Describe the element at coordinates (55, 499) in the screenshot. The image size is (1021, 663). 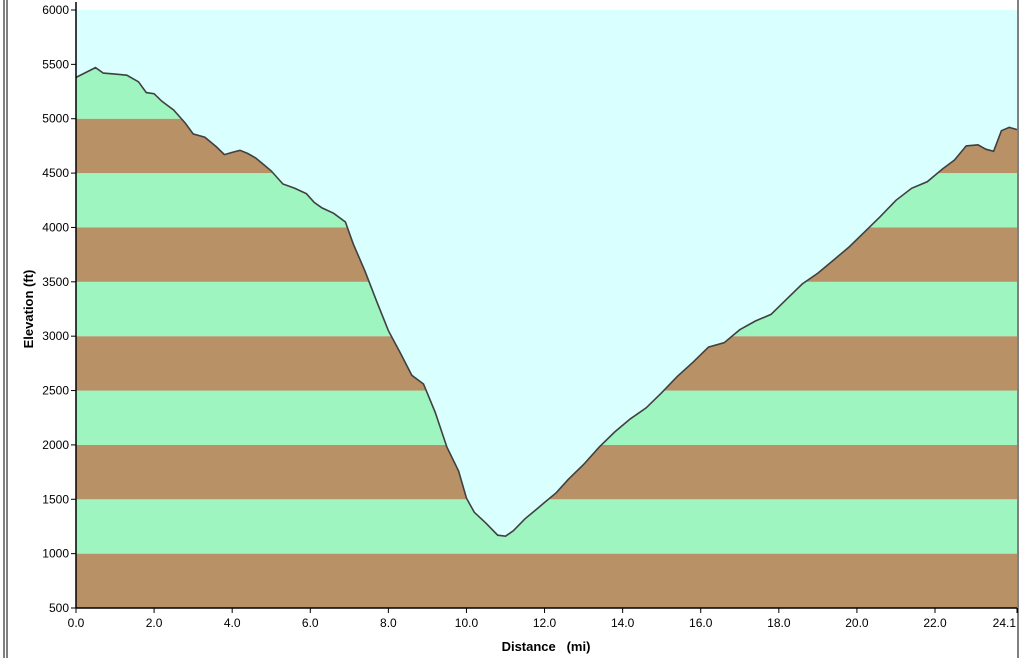
I see `y-tick-label: 1500` at that location.